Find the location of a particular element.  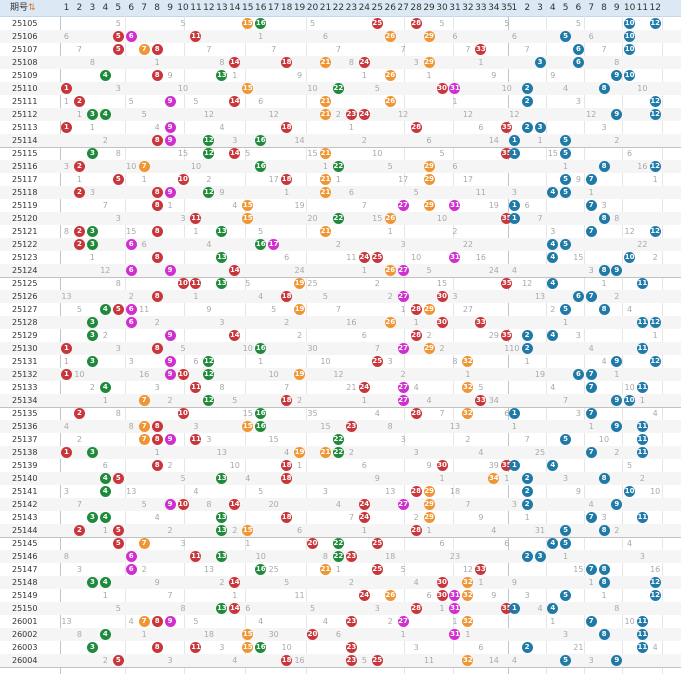

period-header: 期号⇅ is located at coordinates (28, 8).